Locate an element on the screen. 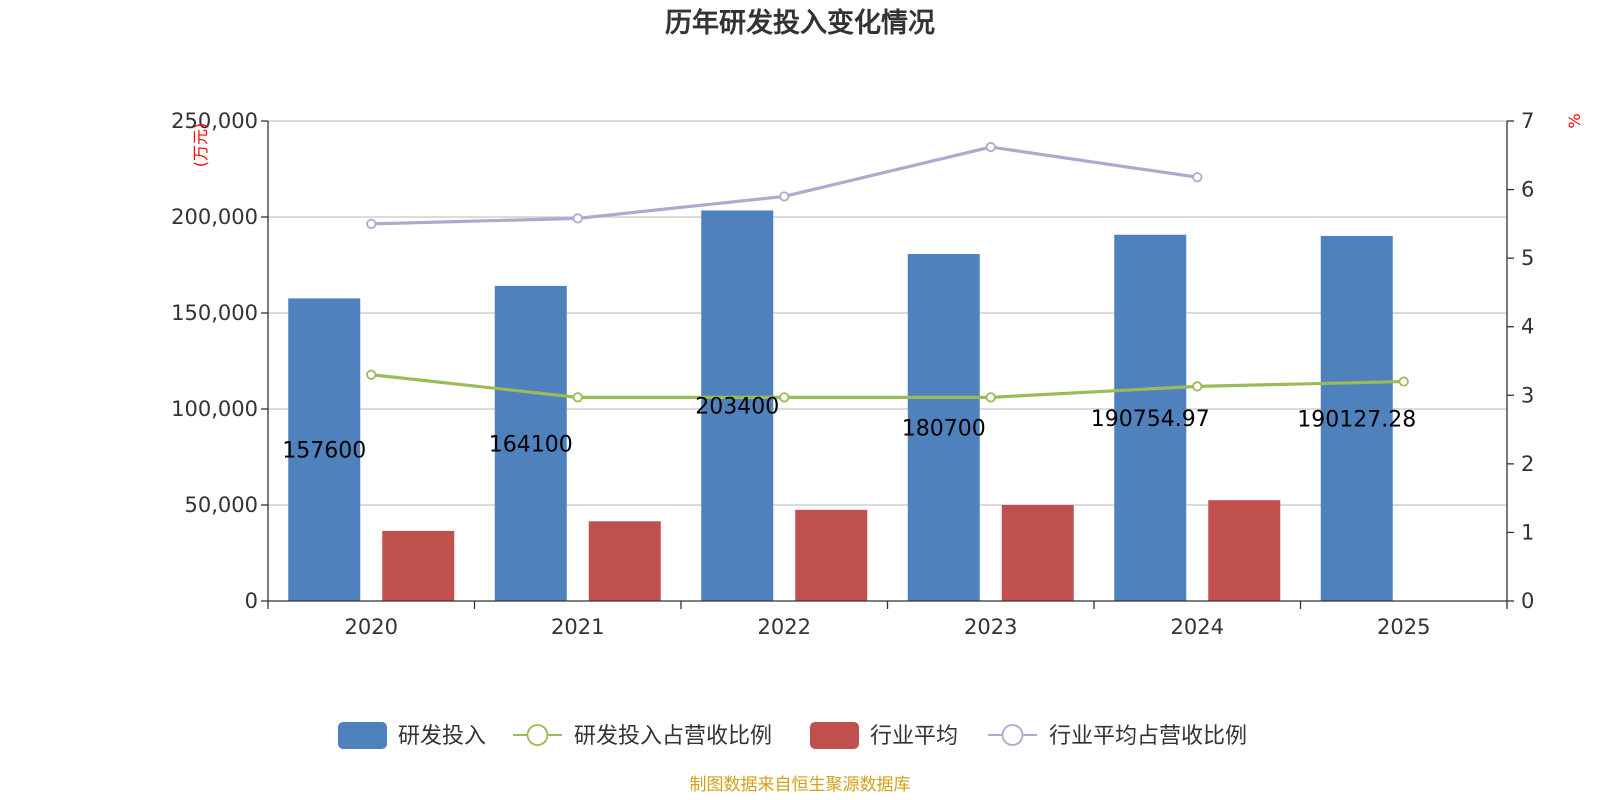 This screenshot has height=800, width=1600. legend-item-3: 行业平均 is located at coordinates (884, 735).